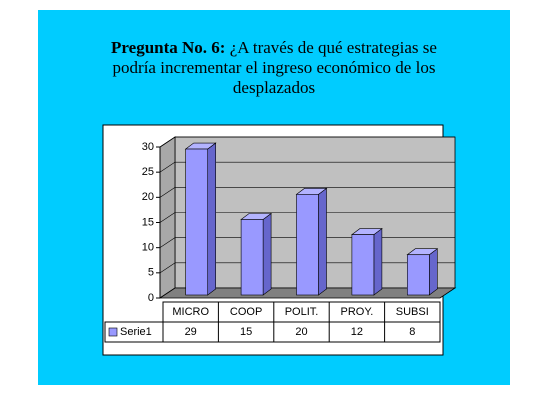 The width and height of the screenshot is (547, 405). What do you see at coordinates (148, 147) in the screenshot?
I see `y-tick-label: 30` at bounding box center [148, 147].